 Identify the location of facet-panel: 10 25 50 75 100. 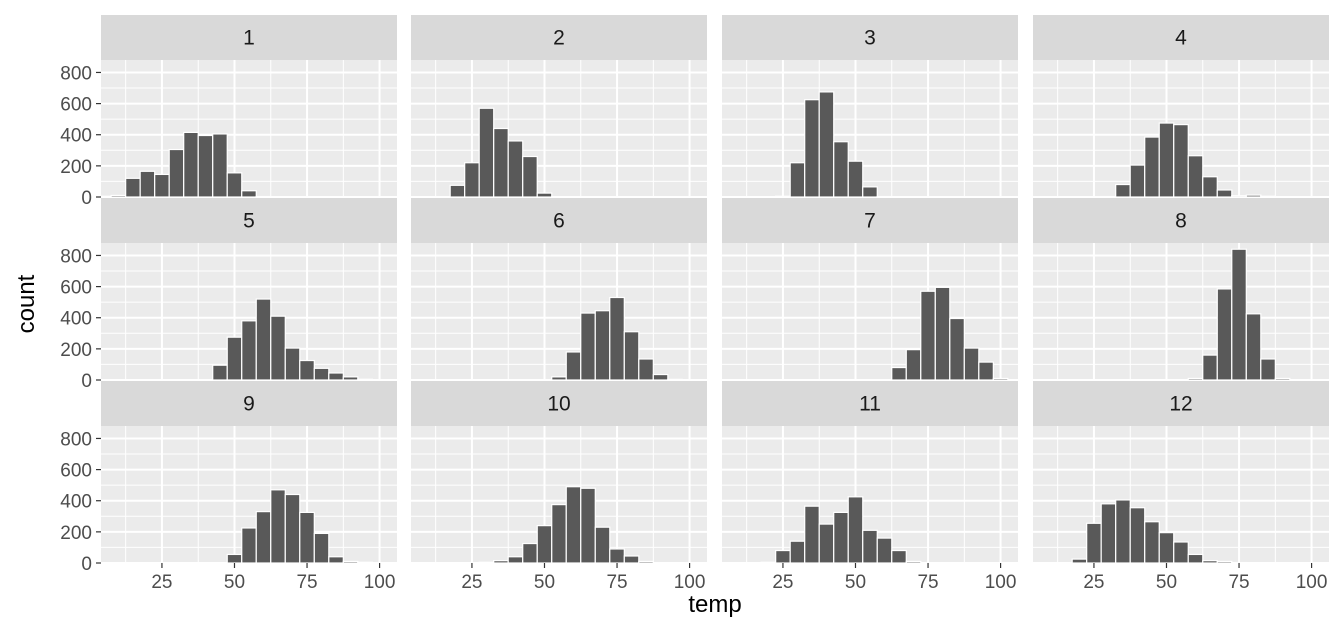
(559, 487).